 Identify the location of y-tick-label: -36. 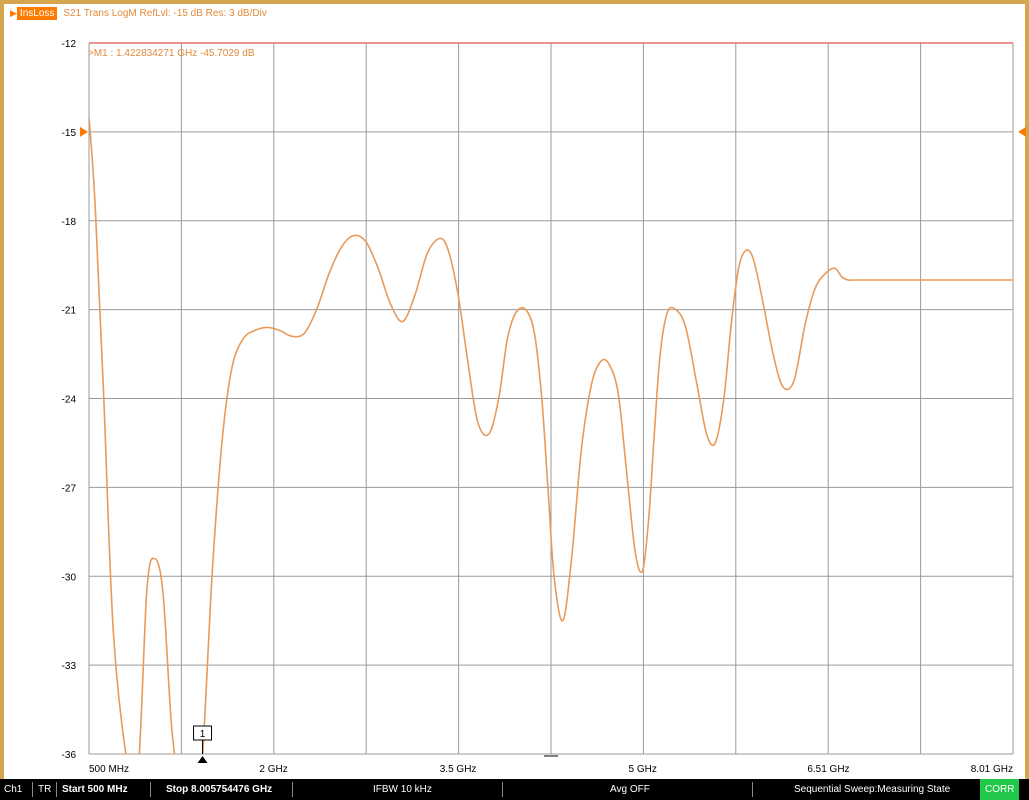
(69, 755).